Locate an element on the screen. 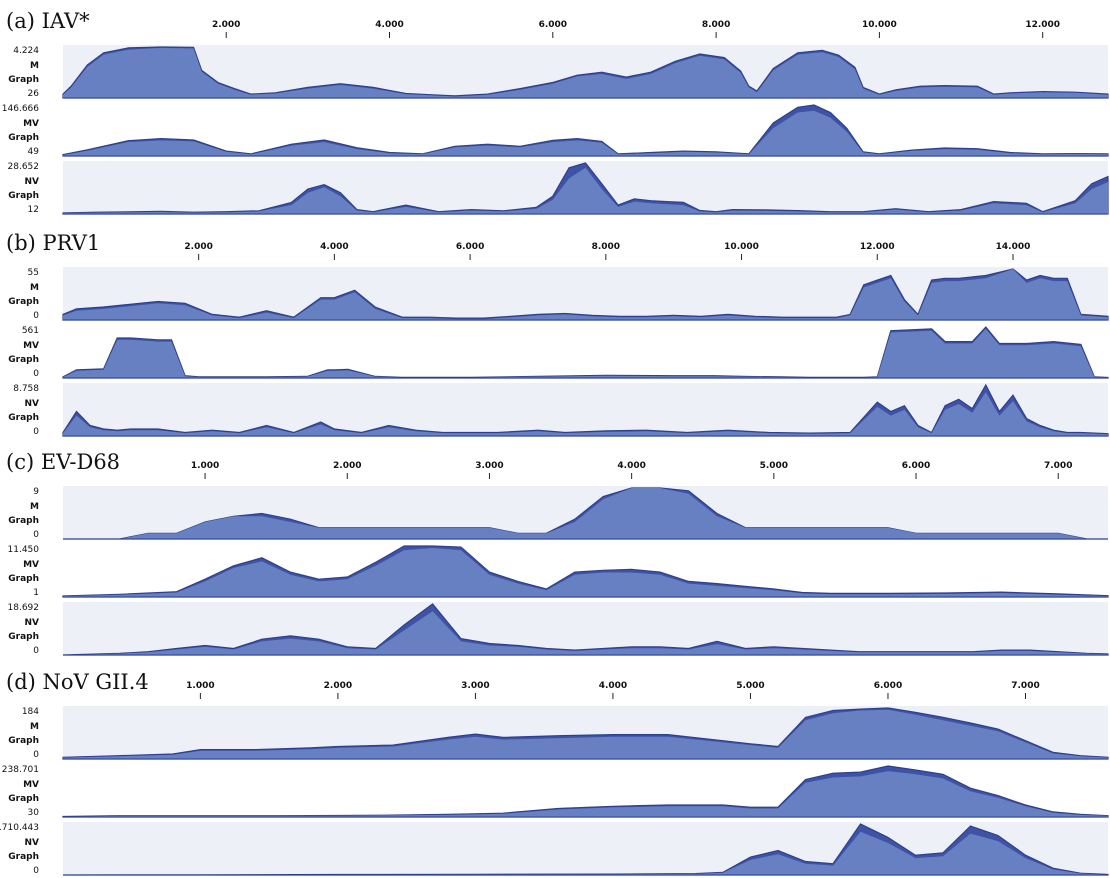 The width and height of the screenshot is (1110, 878). y-min-label: 26 is located at coordinates (34, 94).